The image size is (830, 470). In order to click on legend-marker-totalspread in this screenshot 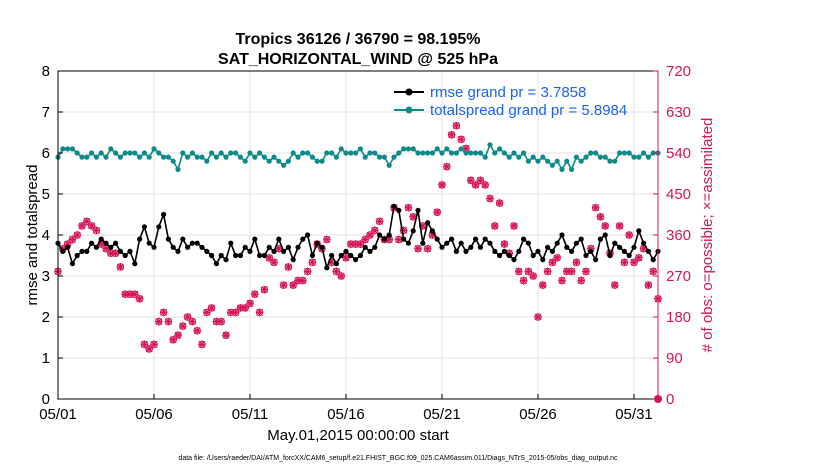, I will do `click(409, 110)`.